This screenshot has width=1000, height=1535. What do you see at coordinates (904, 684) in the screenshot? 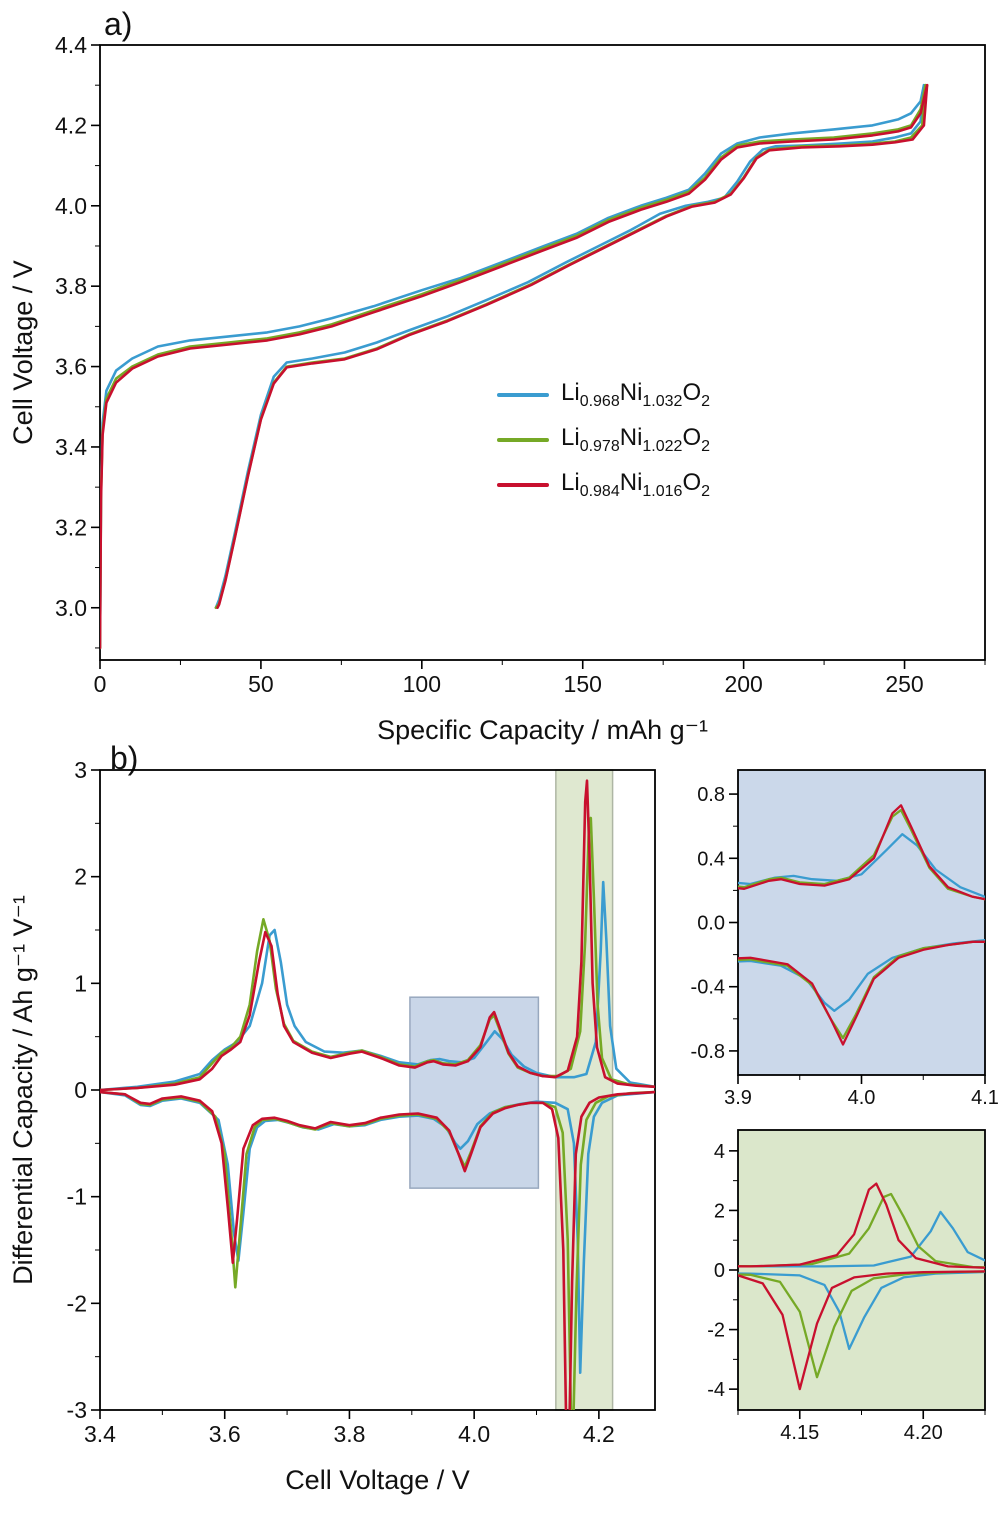
I see `svg-text: 250` at bounding box center [904, 684].